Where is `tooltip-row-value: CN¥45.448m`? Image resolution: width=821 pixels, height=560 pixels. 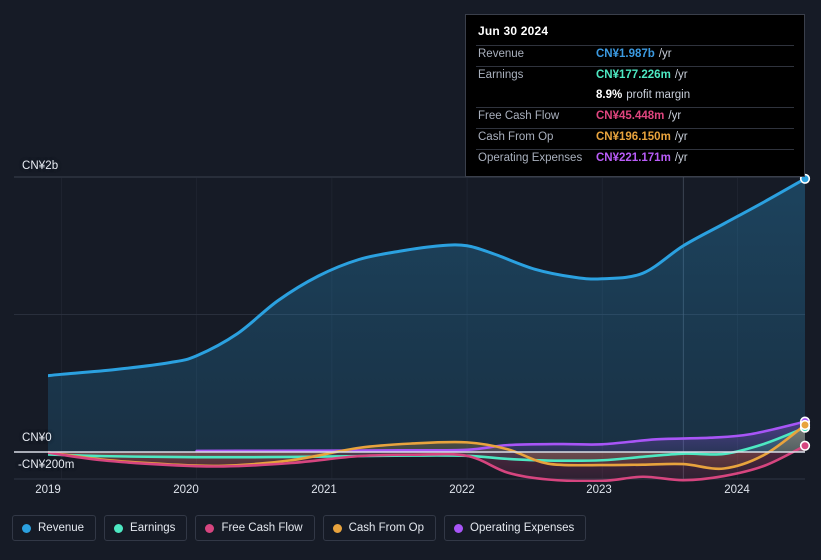 tooltip-row-value: CN¥45.448m is located at coordinates (630, 116).